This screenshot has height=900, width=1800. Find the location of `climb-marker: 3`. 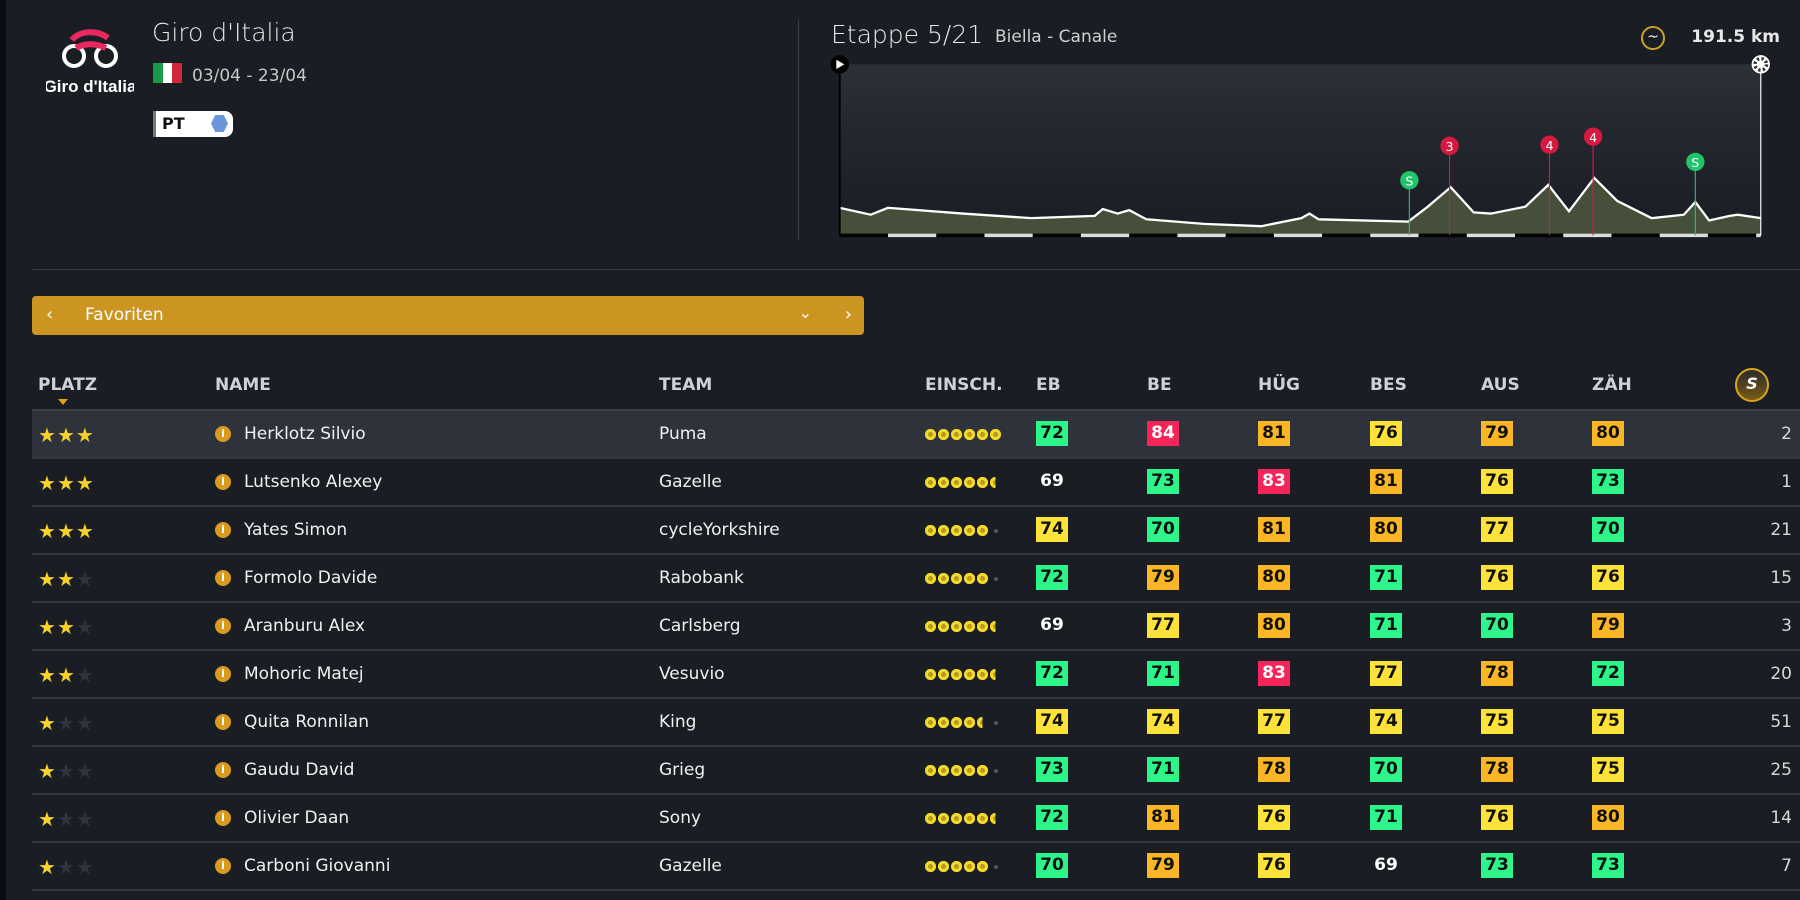

climb-marker: 3 is located at coordinates (1449, 186).